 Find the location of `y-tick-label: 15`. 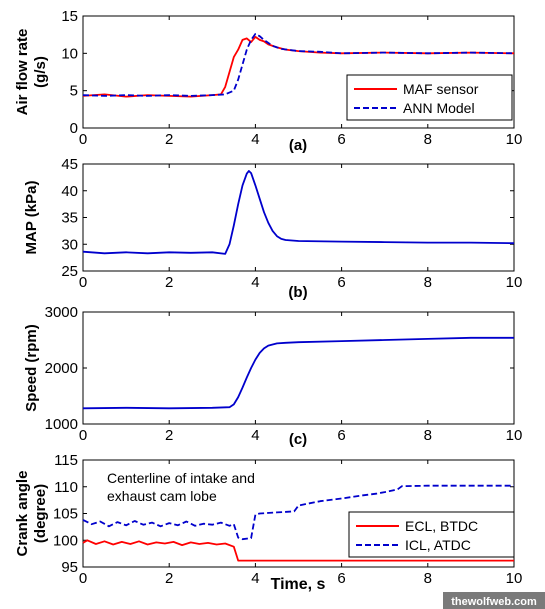

y-tick-label: 15 is located at coordinates (69, 16).